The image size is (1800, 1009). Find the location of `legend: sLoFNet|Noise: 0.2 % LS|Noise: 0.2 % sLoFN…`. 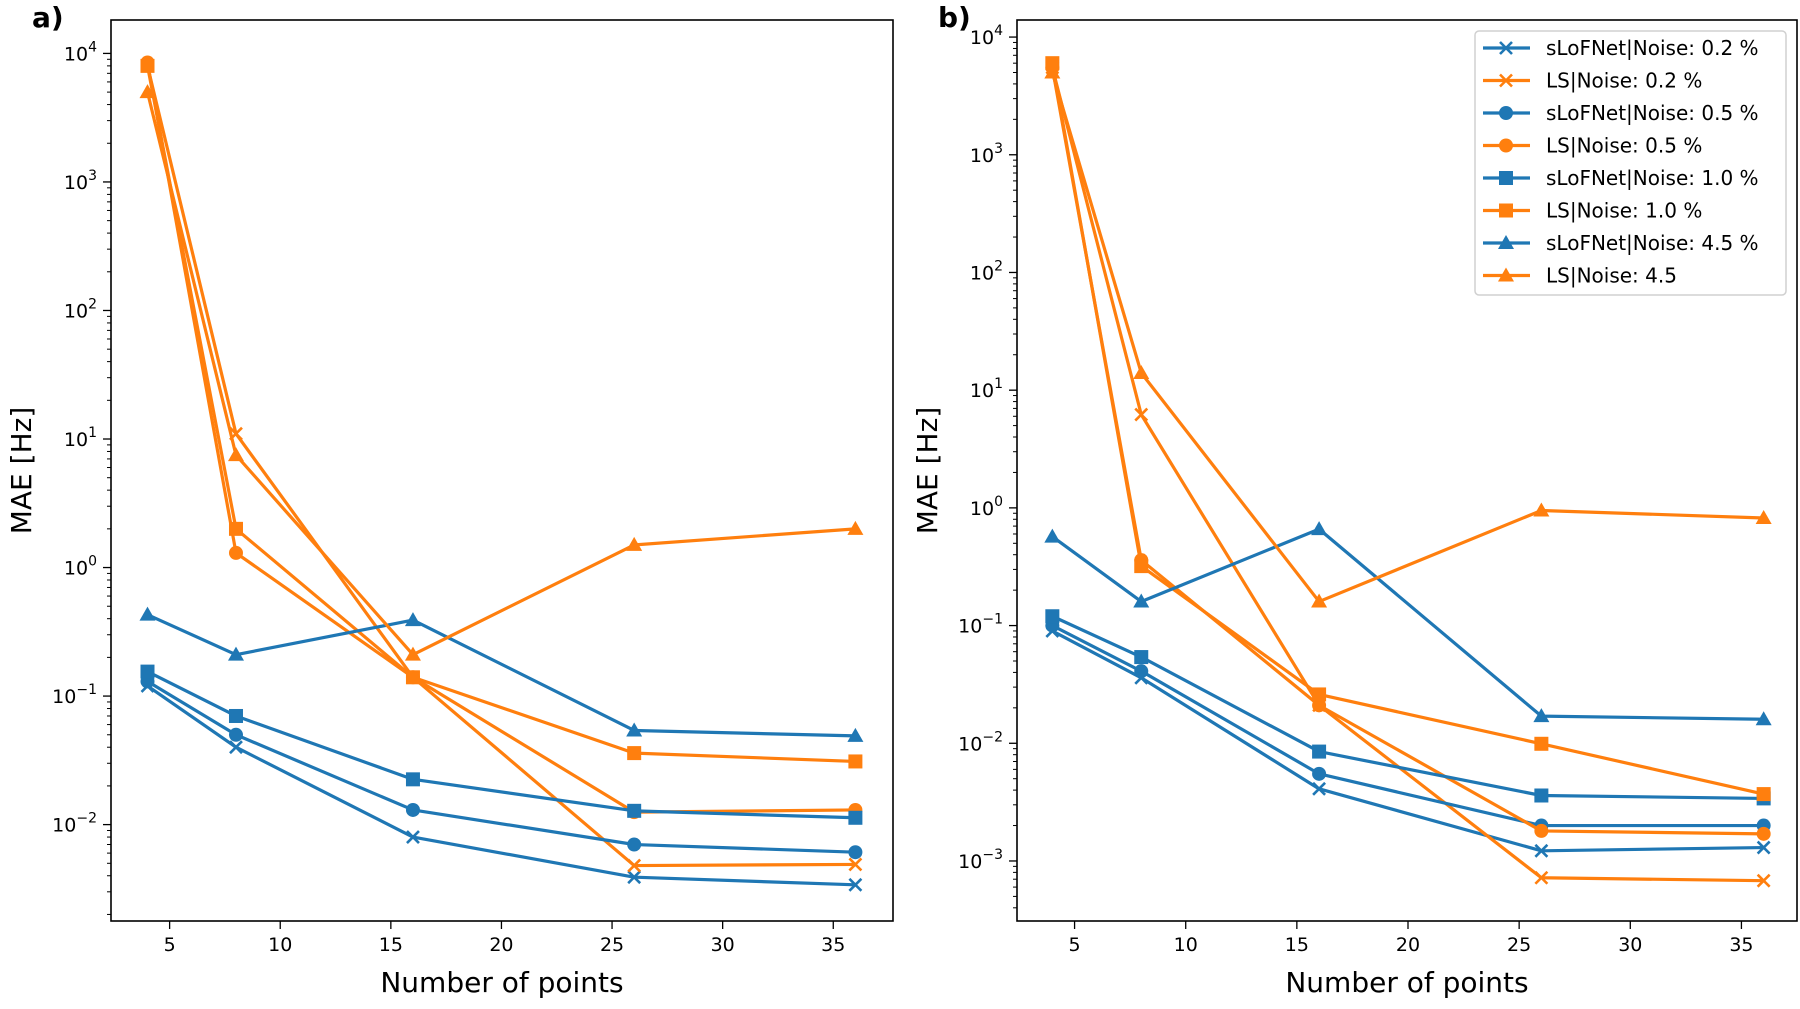

legend: sLoFNet|Noise: 0.2 % LS|Noise: 0.2 % sLoFN… is located at coordinates (1630, 163).